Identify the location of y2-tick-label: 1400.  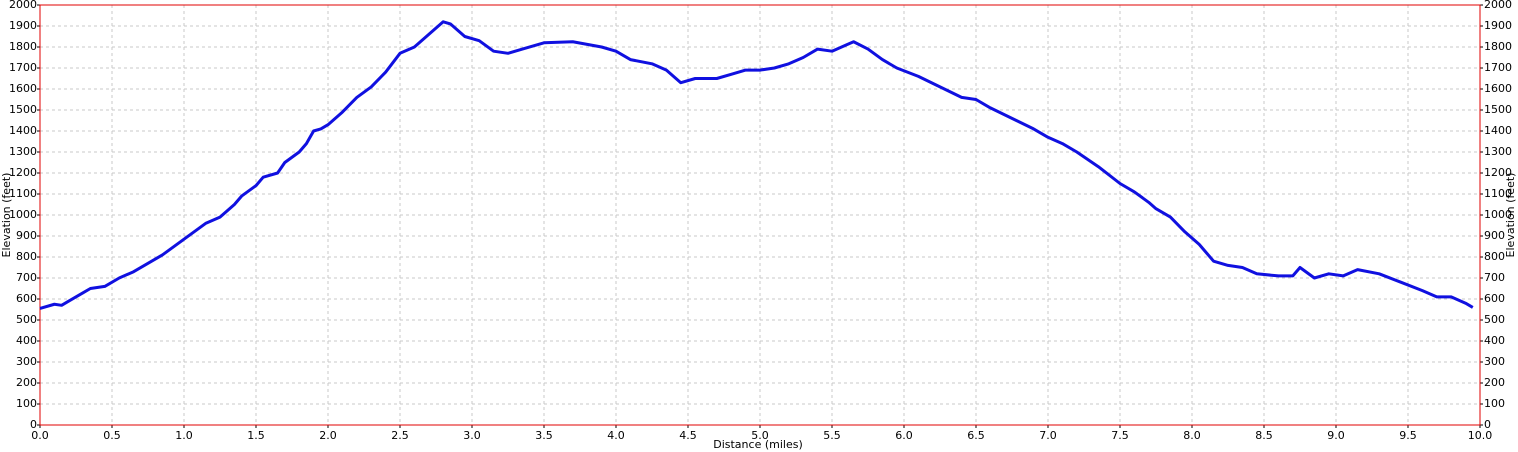
(1498, 130).